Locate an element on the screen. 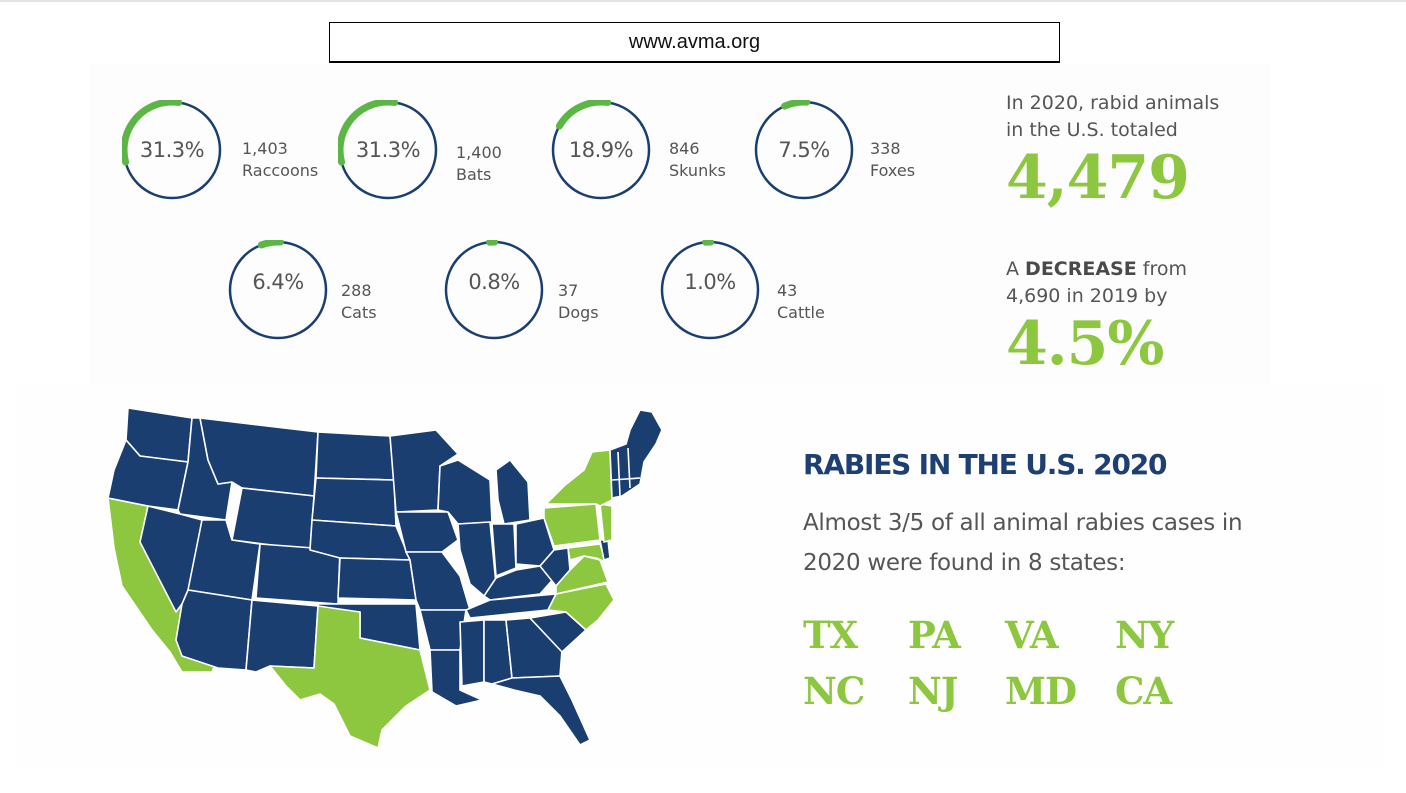  state-code: NY is located at coordinates (1144, 635).